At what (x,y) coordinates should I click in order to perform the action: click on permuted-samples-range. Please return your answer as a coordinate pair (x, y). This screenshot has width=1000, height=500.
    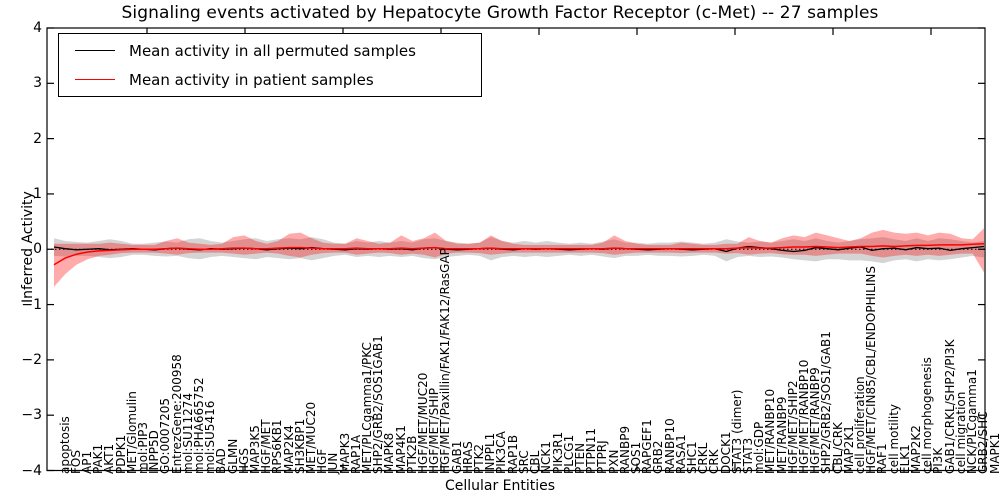
    Looking at the image, I should click on (519, 250).